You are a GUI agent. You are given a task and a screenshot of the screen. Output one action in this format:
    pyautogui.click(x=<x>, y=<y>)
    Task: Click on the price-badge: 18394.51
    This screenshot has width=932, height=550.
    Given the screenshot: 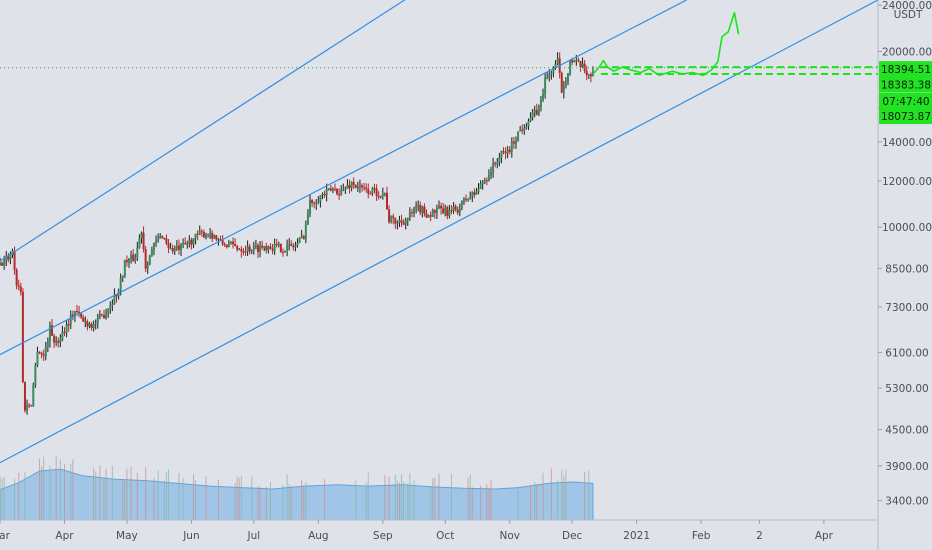 What is the action you would take?
    pyautogui.click(x=905, y=69)
    